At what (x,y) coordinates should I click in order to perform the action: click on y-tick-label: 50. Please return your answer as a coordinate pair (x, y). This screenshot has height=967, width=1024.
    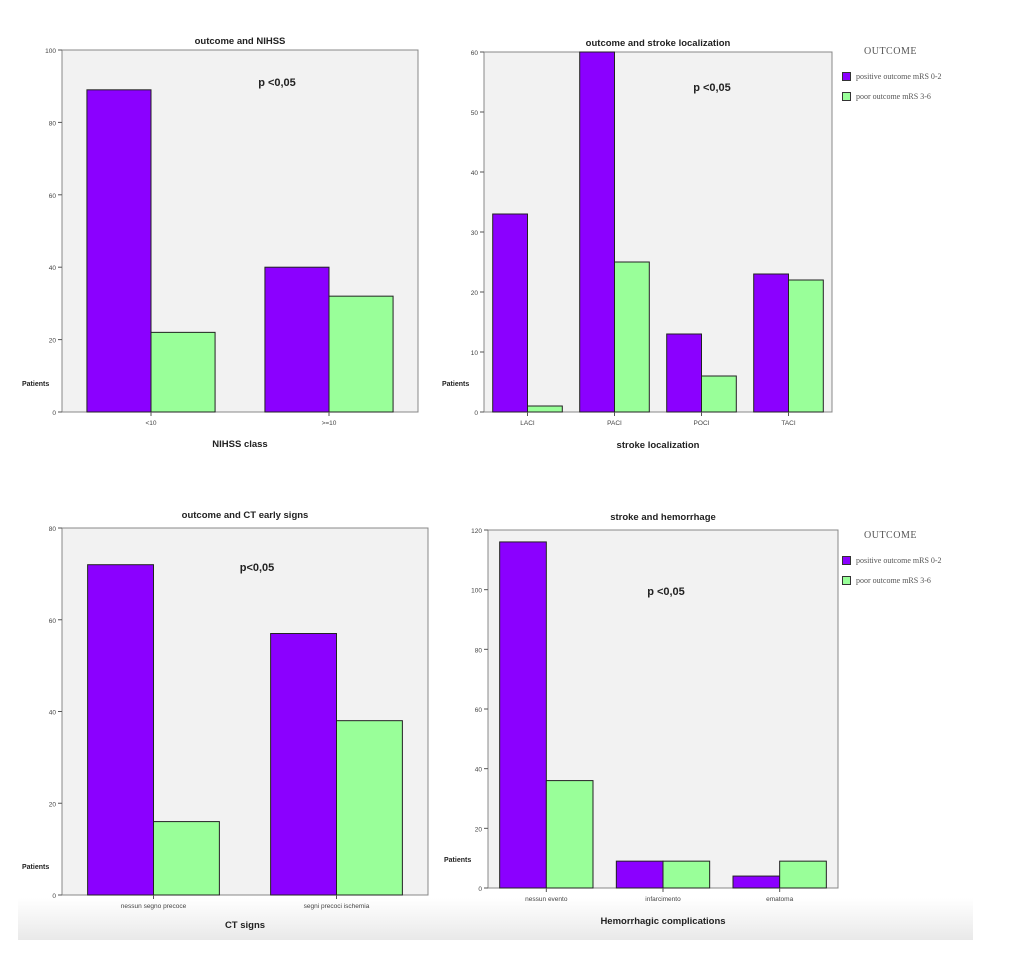
    Looking at the image, I should click on (475, 113).